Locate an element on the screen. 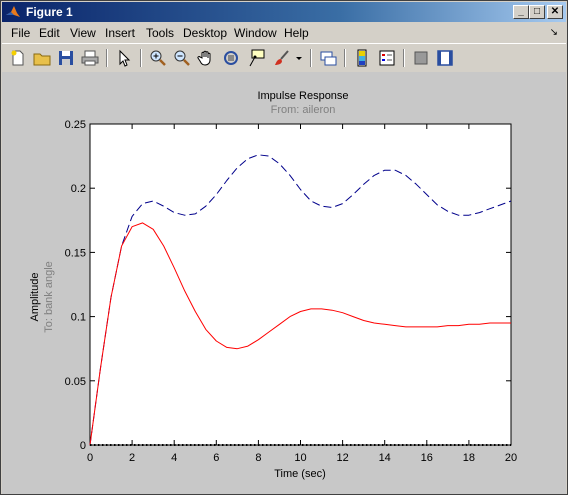 The height and width of the screenshot is (495, 568). y-tick-label: 0.05 is located at coordinates (75, 382).